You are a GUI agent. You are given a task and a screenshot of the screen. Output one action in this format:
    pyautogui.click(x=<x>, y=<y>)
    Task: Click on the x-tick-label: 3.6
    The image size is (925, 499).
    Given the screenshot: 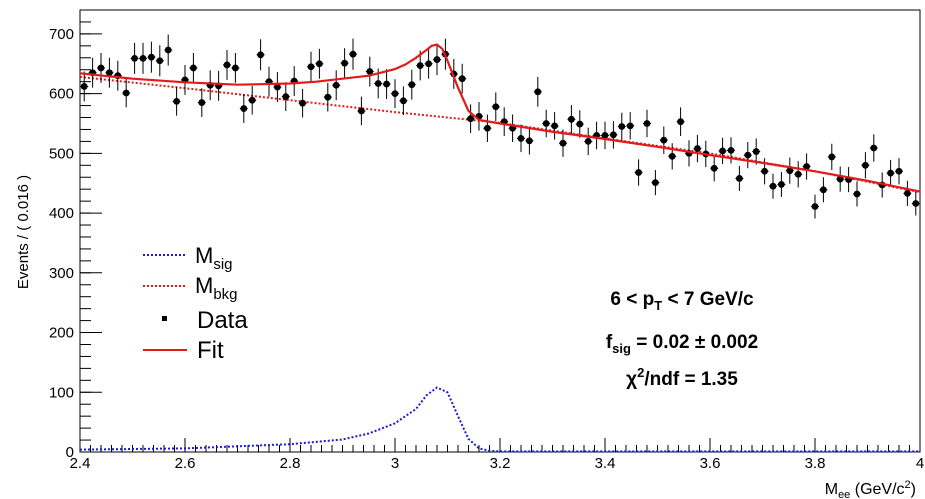 What is the action you would take?
    pyautogui.click(x=710, y=463)
    